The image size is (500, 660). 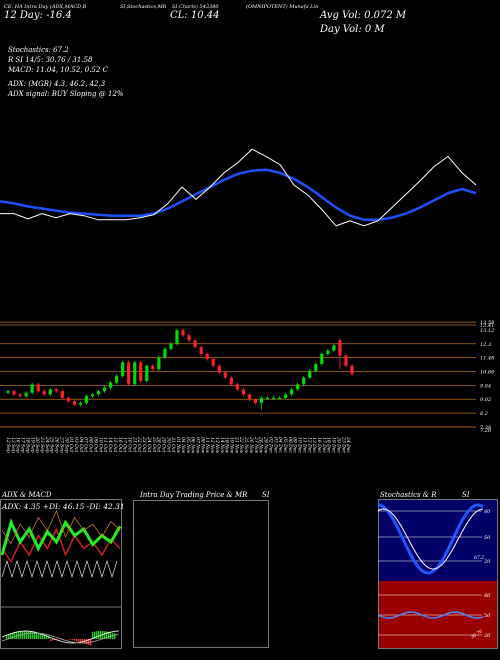 I want to click on date-tick-label: 23 Sep, so click(x=42, y=444).